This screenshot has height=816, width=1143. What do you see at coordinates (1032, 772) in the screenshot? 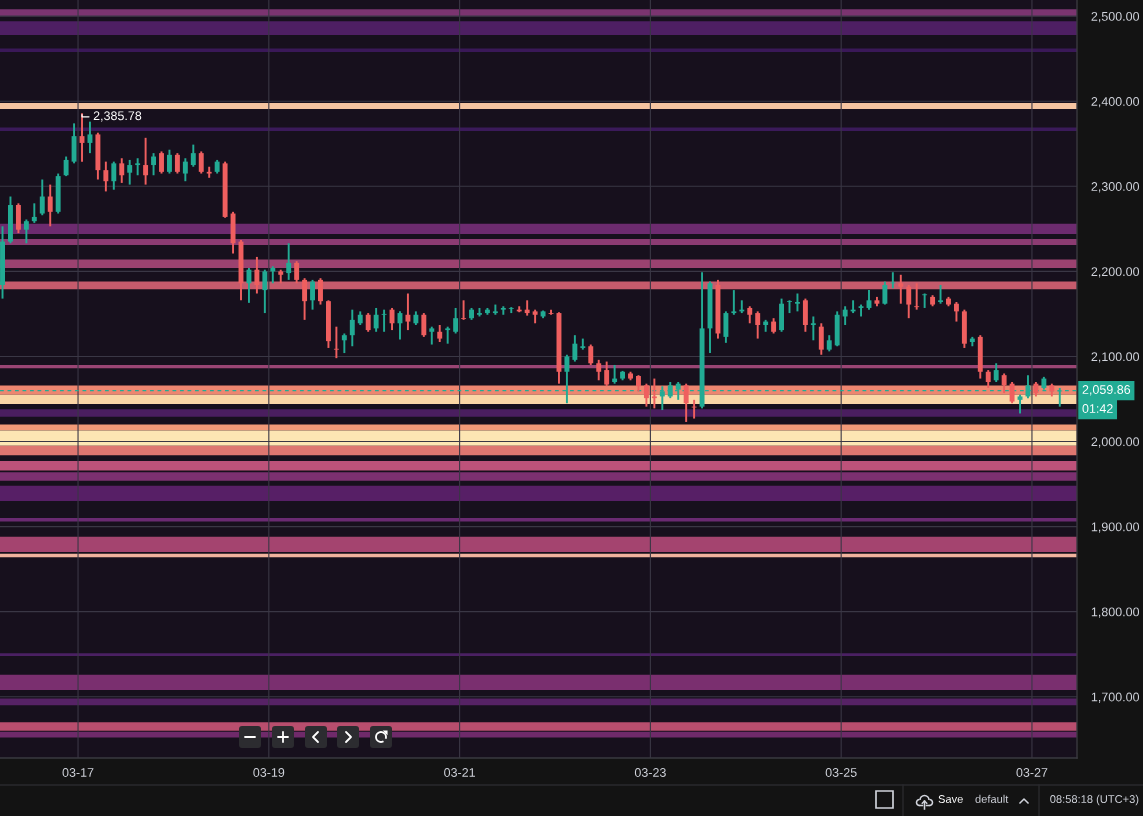
I see `x-tick-label: 03-27` at bounding box center [1032, 772].